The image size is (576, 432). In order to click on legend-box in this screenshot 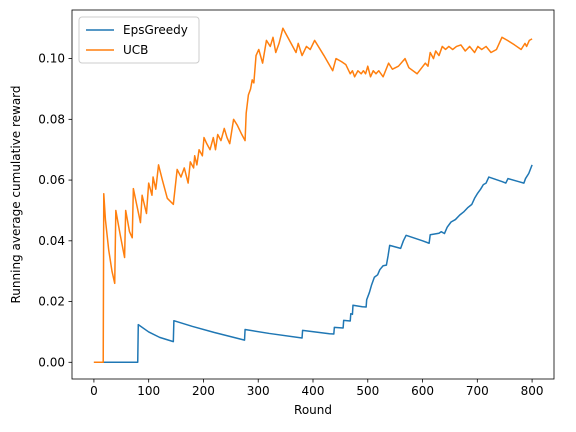, I will do `click(139, 40)`.